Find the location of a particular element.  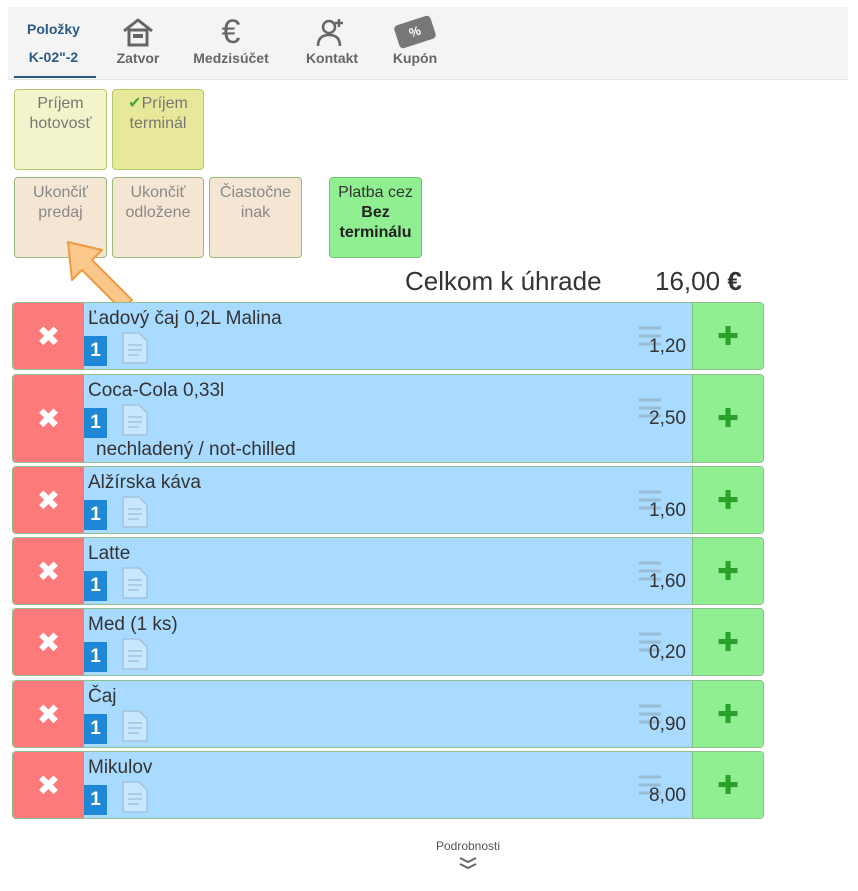

item-name: Med (1 ks) is located at coordinates (133, 624).